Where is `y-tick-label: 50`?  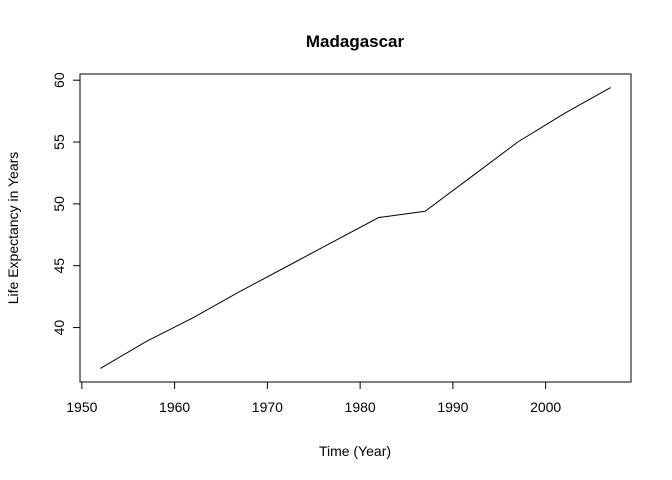 y-tick-label: 50 is located at coordinates (59, 204).